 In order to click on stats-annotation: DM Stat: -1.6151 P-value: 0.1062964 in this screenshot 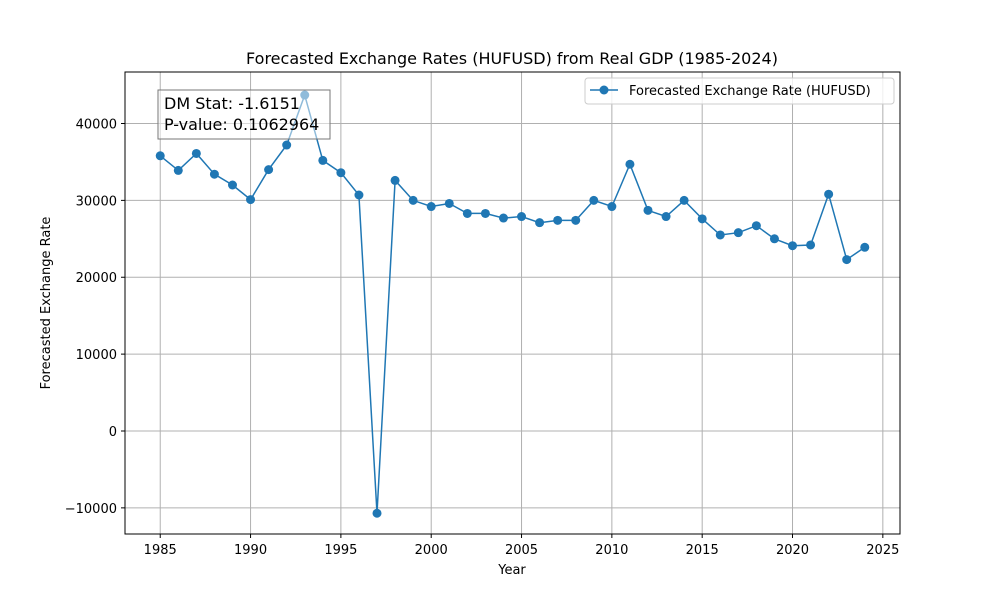, I will do `click(244, 114)`.